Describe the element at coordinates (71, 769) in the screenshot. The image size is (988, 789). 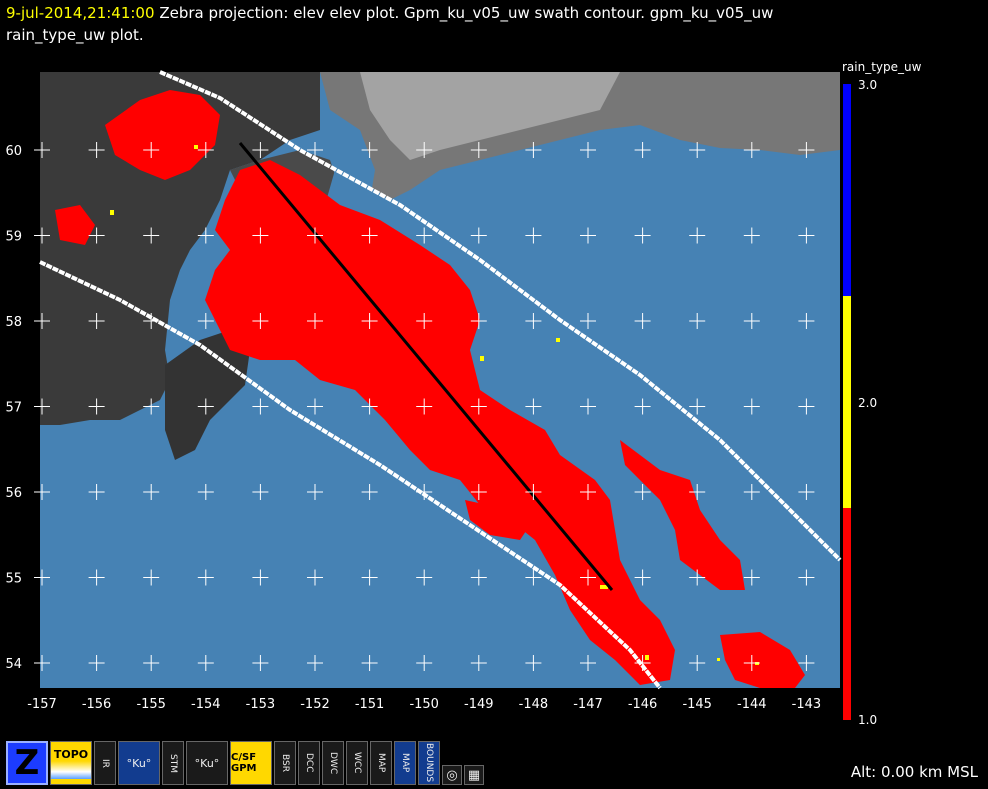
I see `topo-icon` at that location.